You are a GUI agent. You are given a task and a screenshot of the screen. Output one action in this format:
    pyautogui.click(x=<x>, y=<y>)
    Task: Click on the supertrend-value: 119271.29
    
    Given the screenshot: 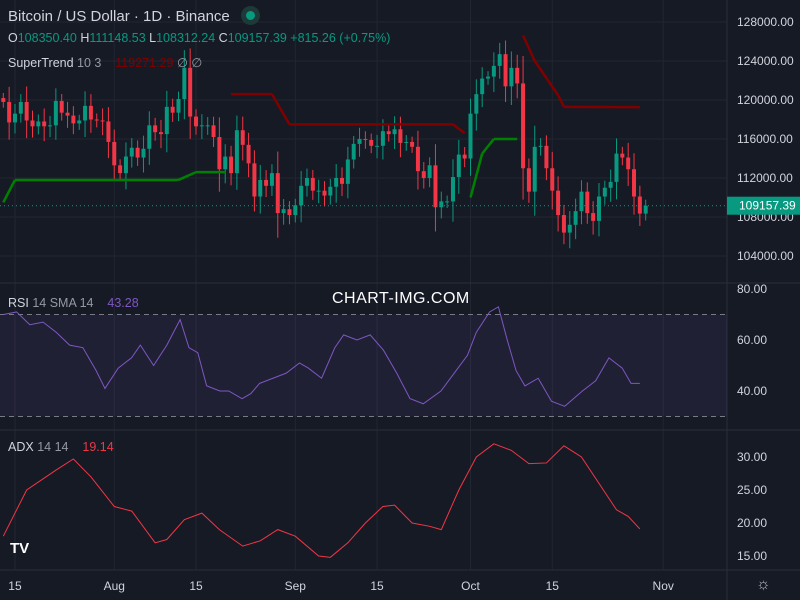 What is the action you would take?
    pyautogui.click(x=144, y=63)
    